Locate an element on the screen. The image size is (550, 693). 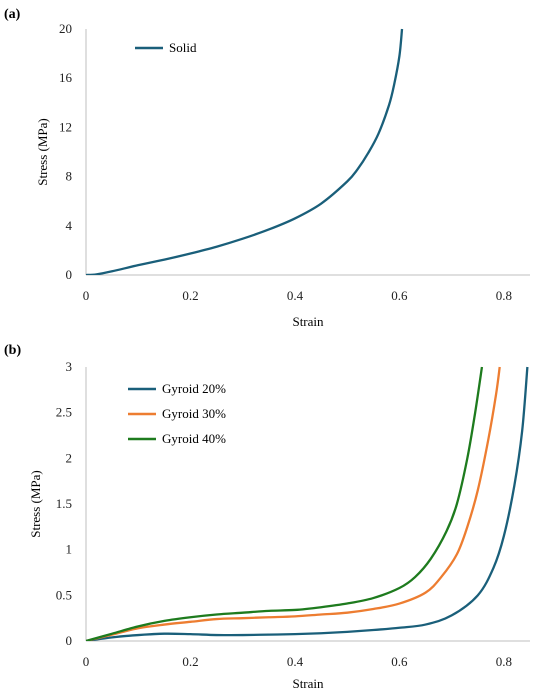
y-tick-label: 2.5 is located at coordinates (64, 412).